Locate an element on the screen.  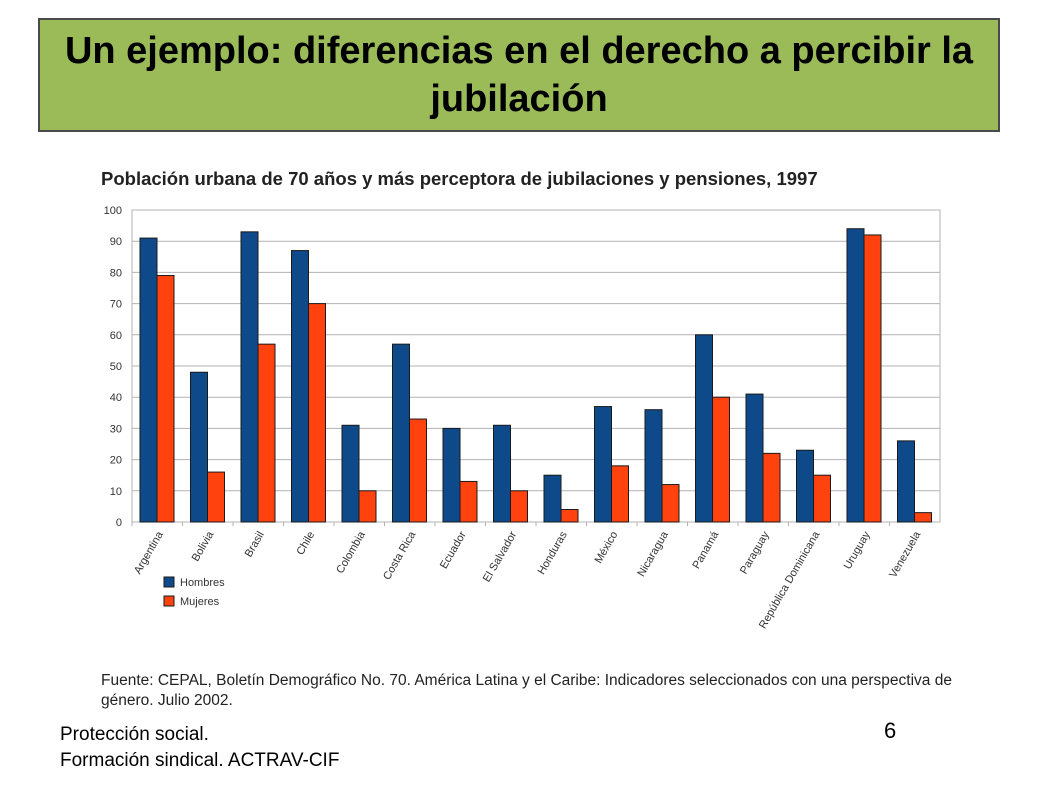
y-tick-label: 0 is located at coordinates (119, 523).